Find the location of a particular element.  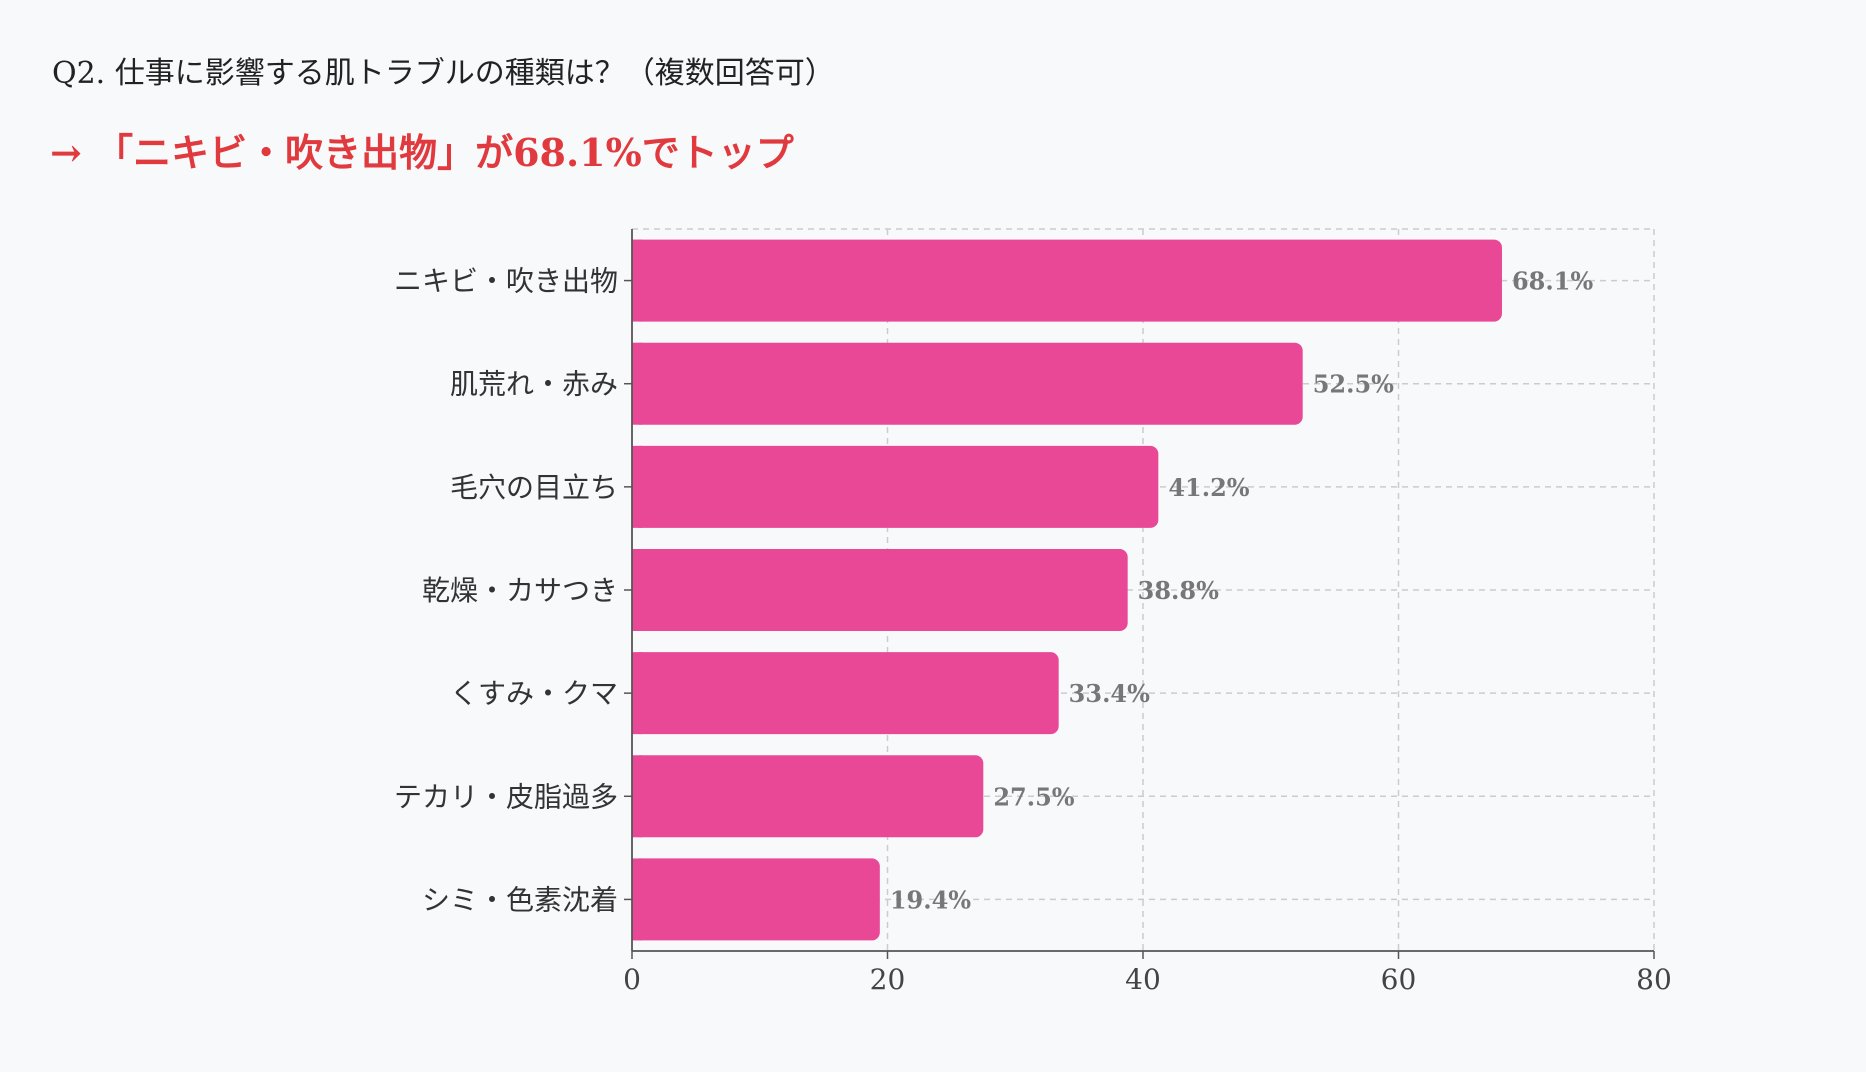

x-tick-label-80: 80 is located at coordinates (1654, 979).